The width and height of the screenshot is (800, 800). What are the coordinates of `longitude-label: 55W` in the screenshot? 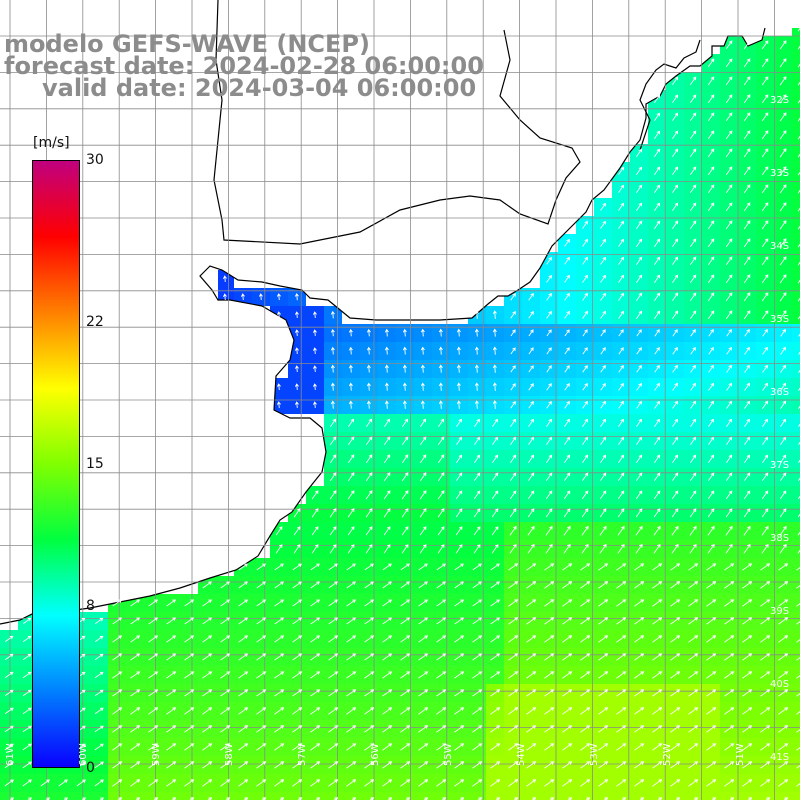 It's located at (448, 754).